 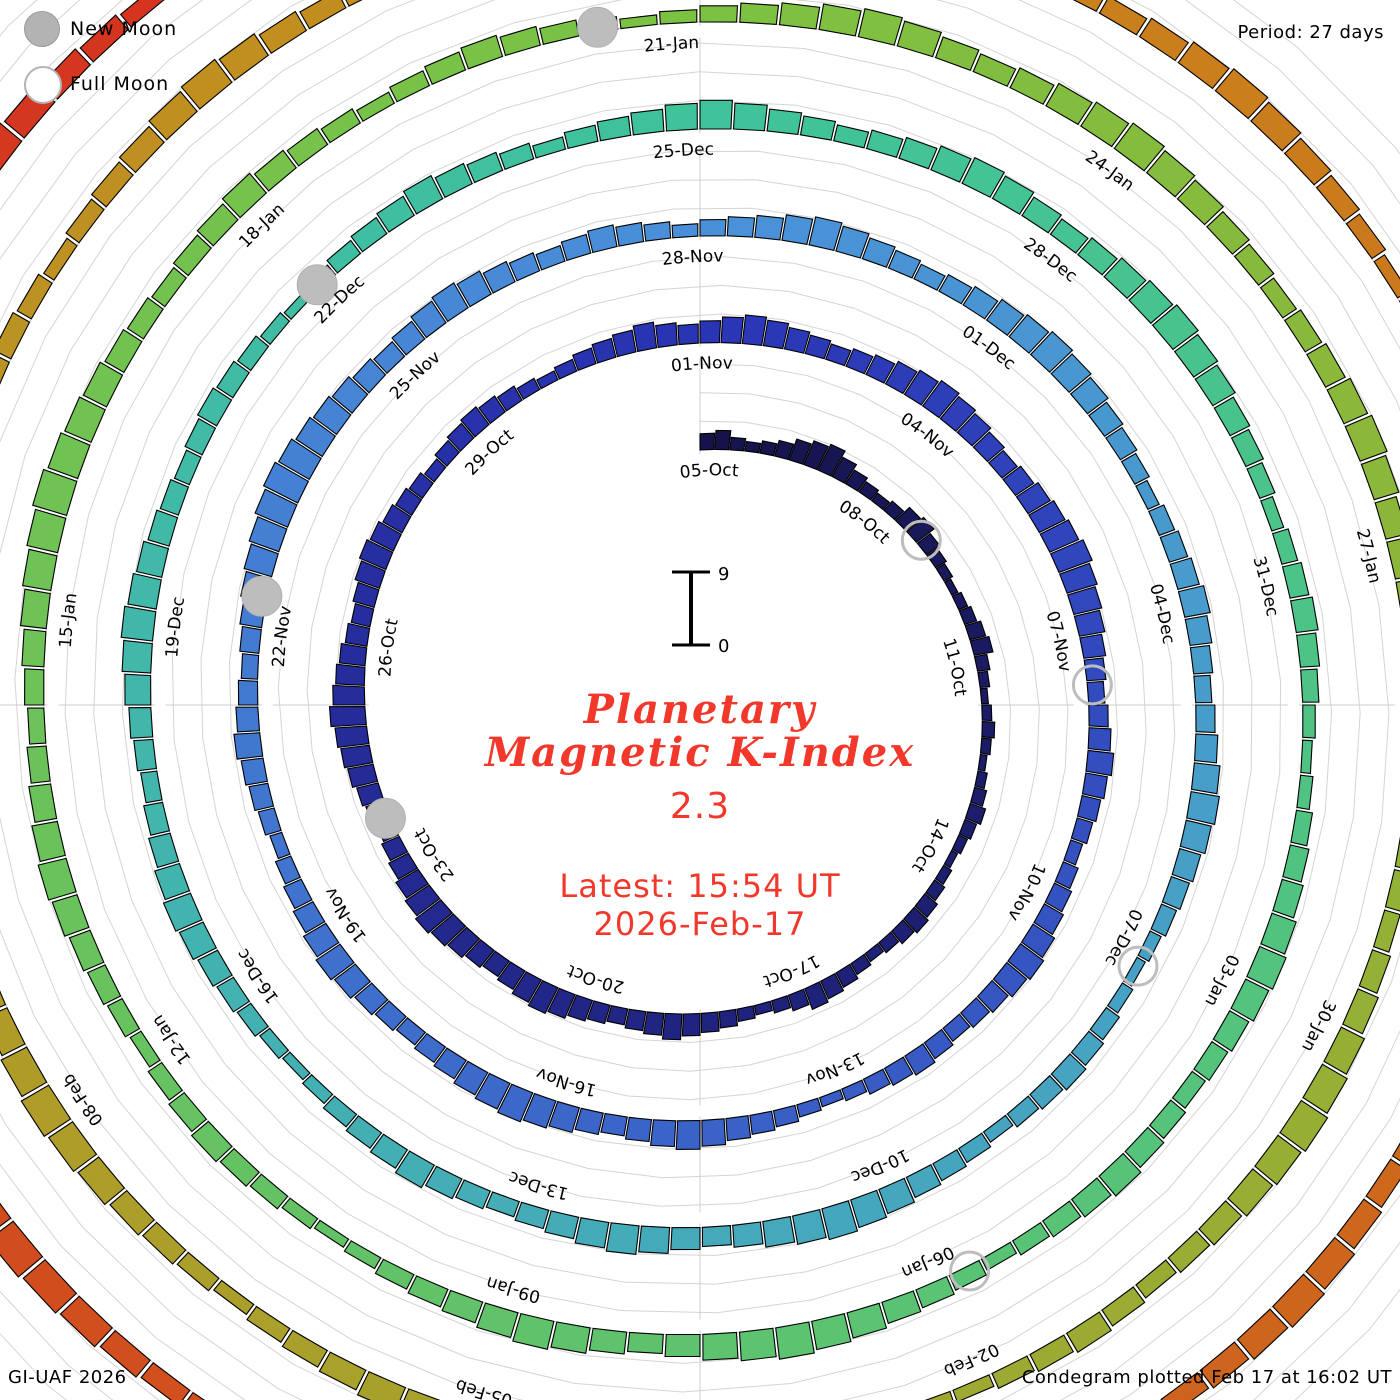 What do you see at coordinates (262, 596) in the screenshot?
I see `new-moon-marker` at bounding box center [262, 596].